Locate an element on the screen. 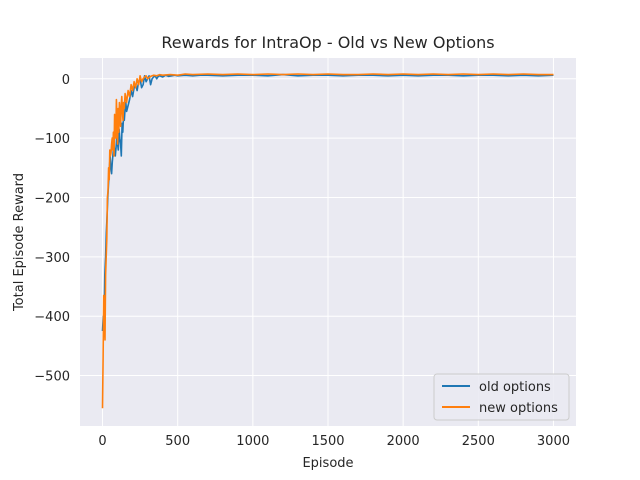  x-tick-label: 1500 is located at coordinates (327, 441).